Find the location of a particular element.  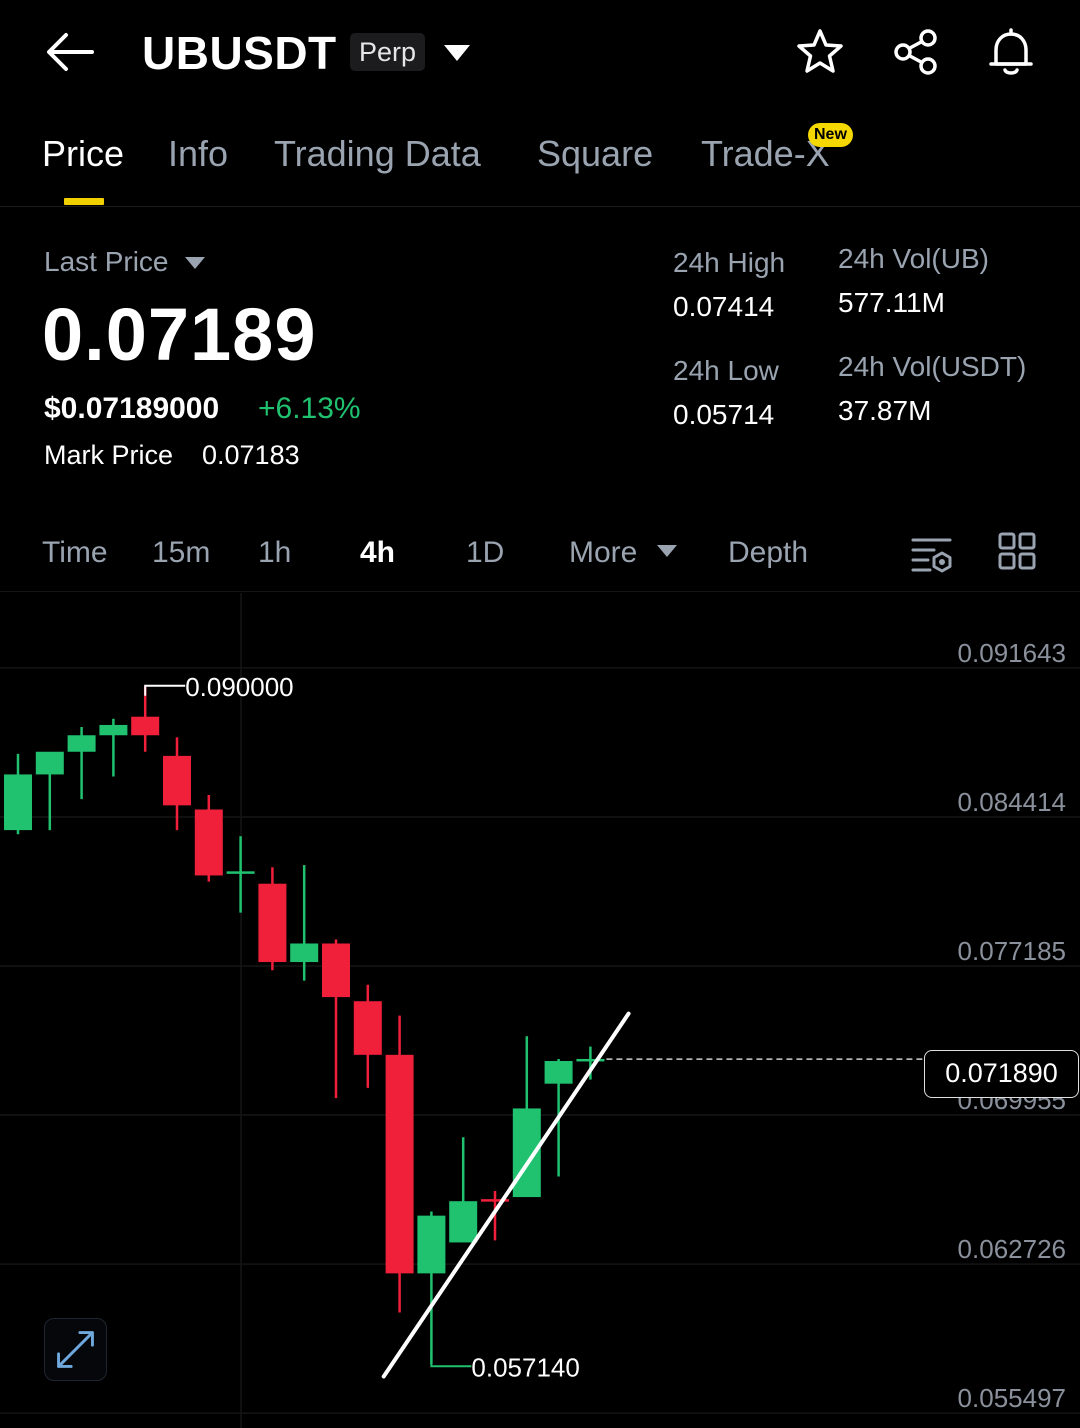

price-change-percent: +6.13% is located at coordinates (309, 408).